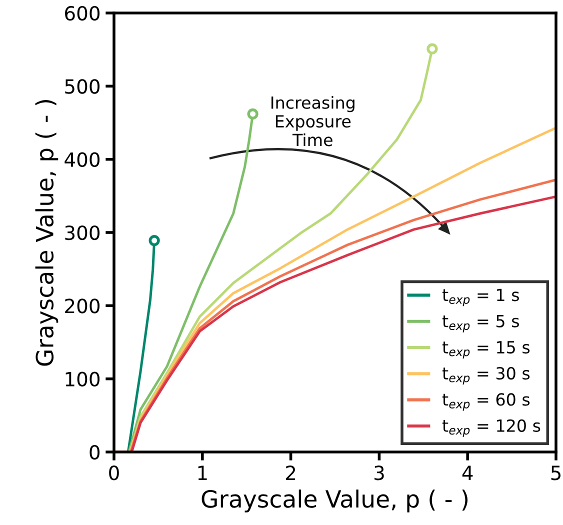 The image size is (563, 525). Describe the element at coordinates (480, 323) in the screenshot. I see `legend-label: t$_{exp}$ = 5 s` at that location.